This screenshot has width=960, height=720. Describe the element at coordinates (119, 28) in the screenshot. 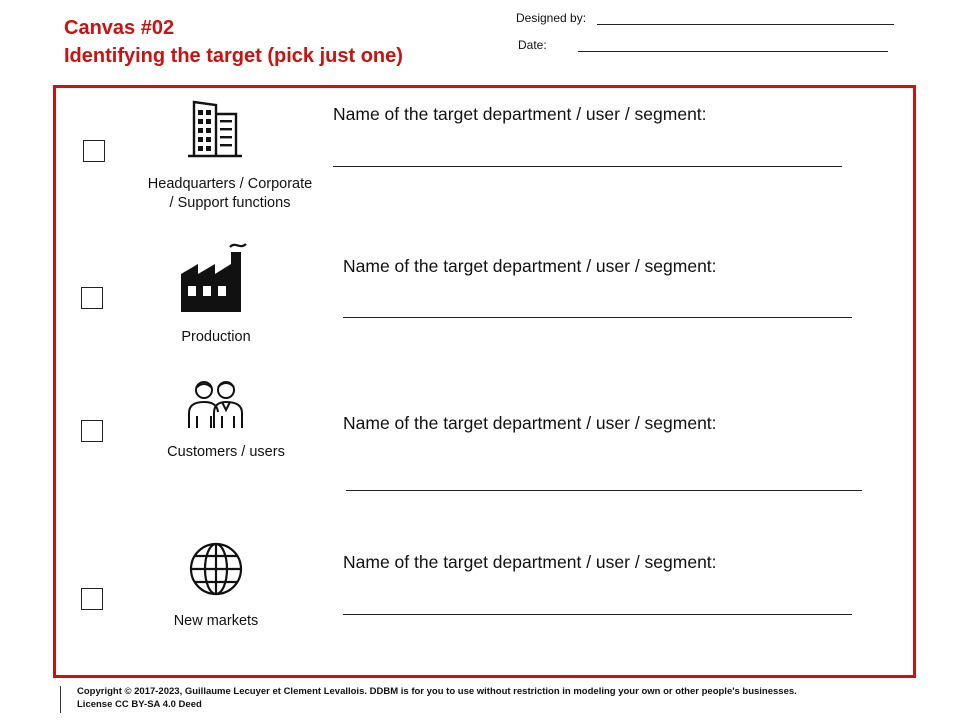

I see `canvas-number-title: Canvas #02` at that location.